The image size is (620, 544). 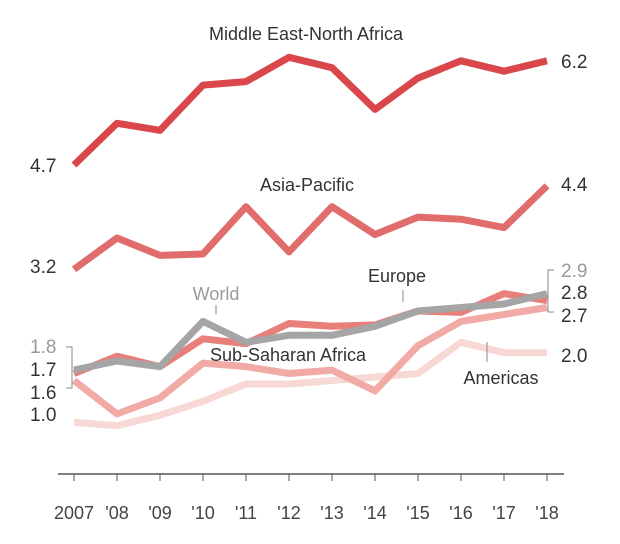 I want to click on series-line-world, so click(x=310, y=332).